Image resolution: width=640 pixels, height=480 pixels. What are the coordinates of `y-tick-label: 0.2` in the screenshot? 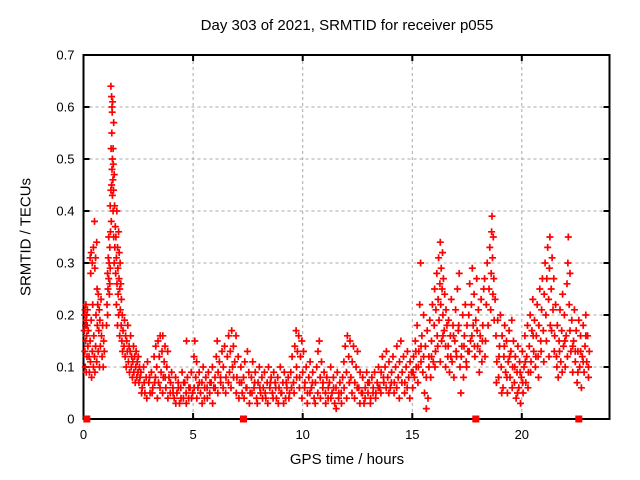 It's located at (65, 315).